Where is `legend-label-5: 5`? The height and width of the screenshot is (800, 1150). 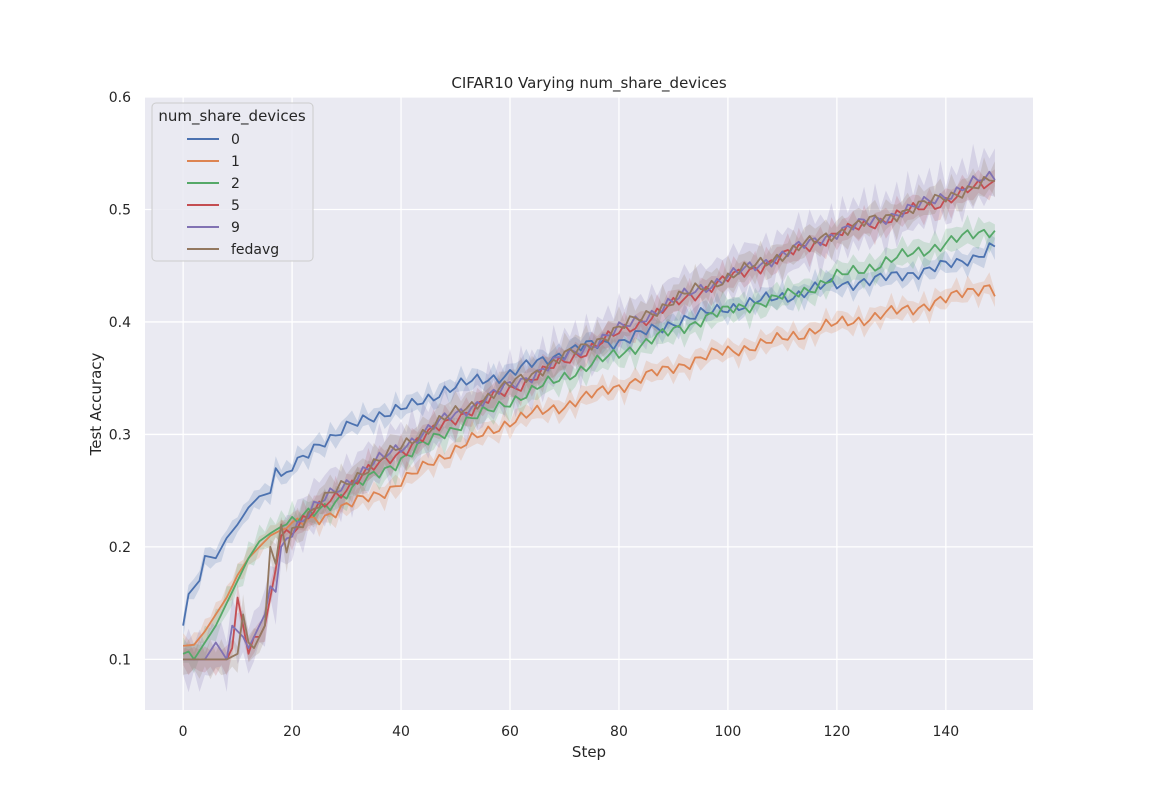
legend-label-5: 5 is located at coordinates (235, 206).